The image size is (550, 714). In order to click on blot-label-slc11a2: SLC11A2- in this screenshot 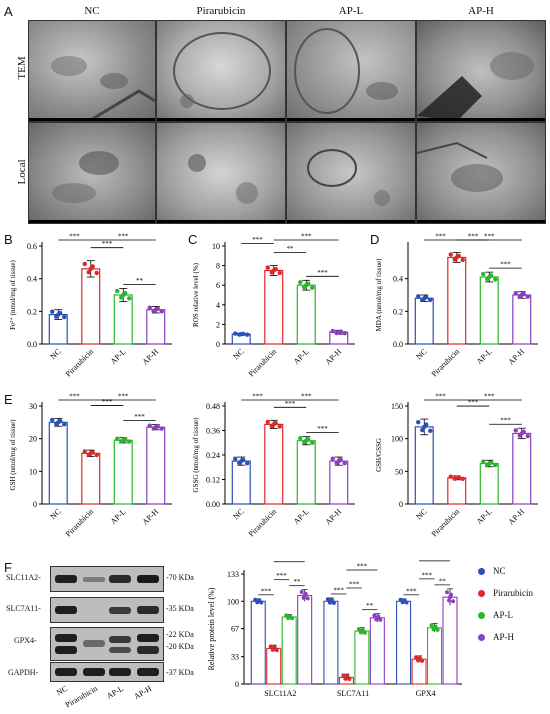, I will do `click(23, 577)`.